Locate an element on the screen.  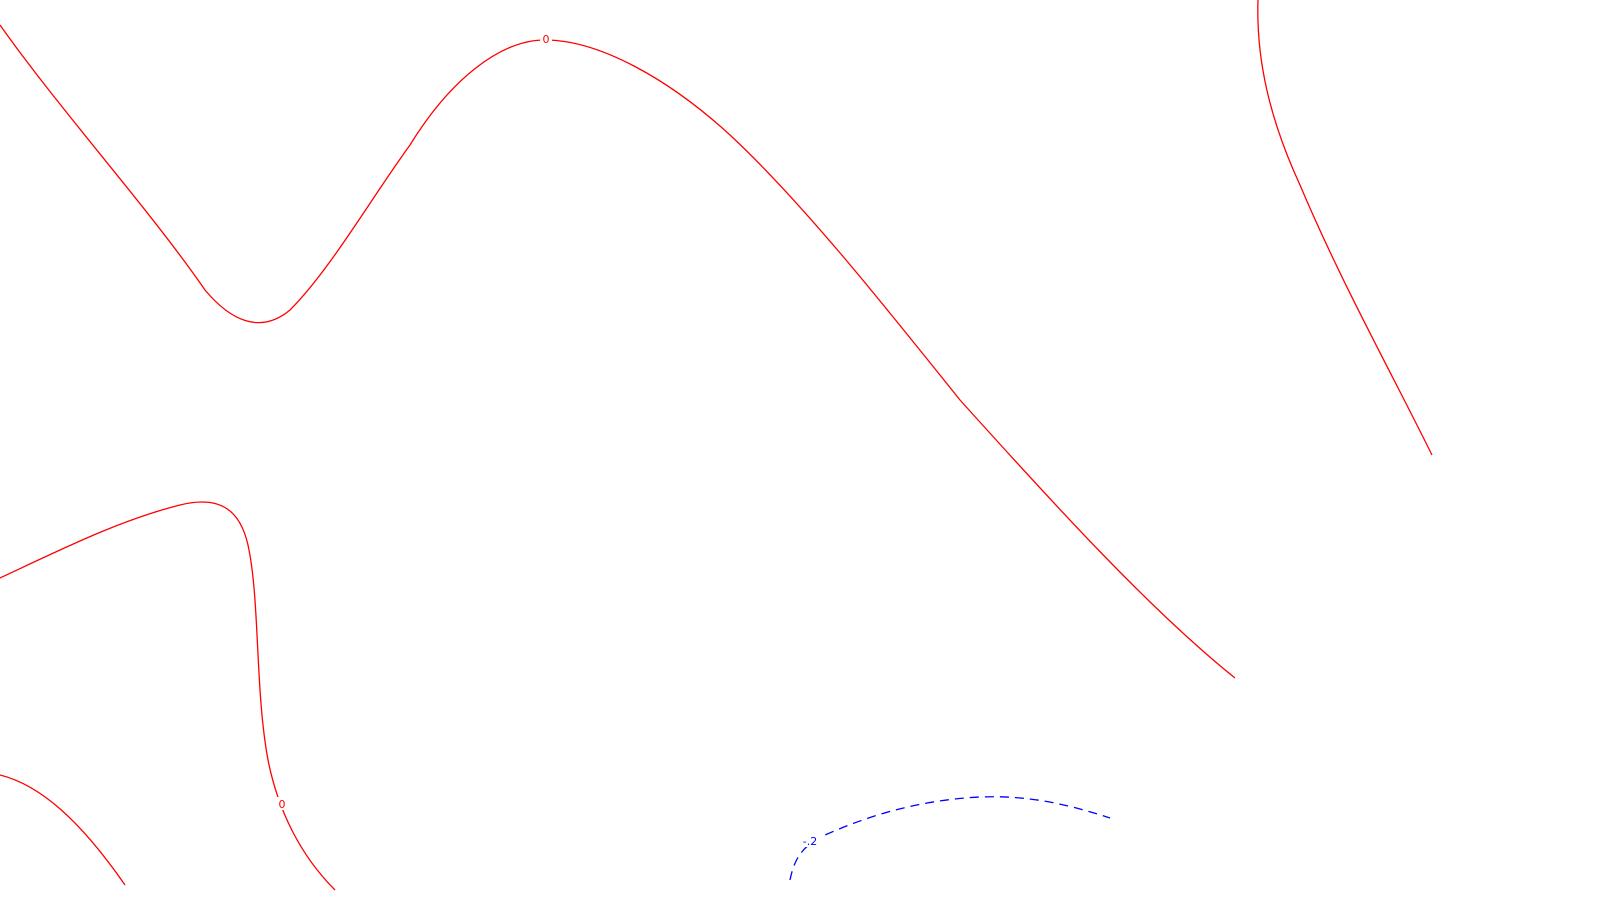
zero-contour-left-middle is located at coordinates (168, 696).